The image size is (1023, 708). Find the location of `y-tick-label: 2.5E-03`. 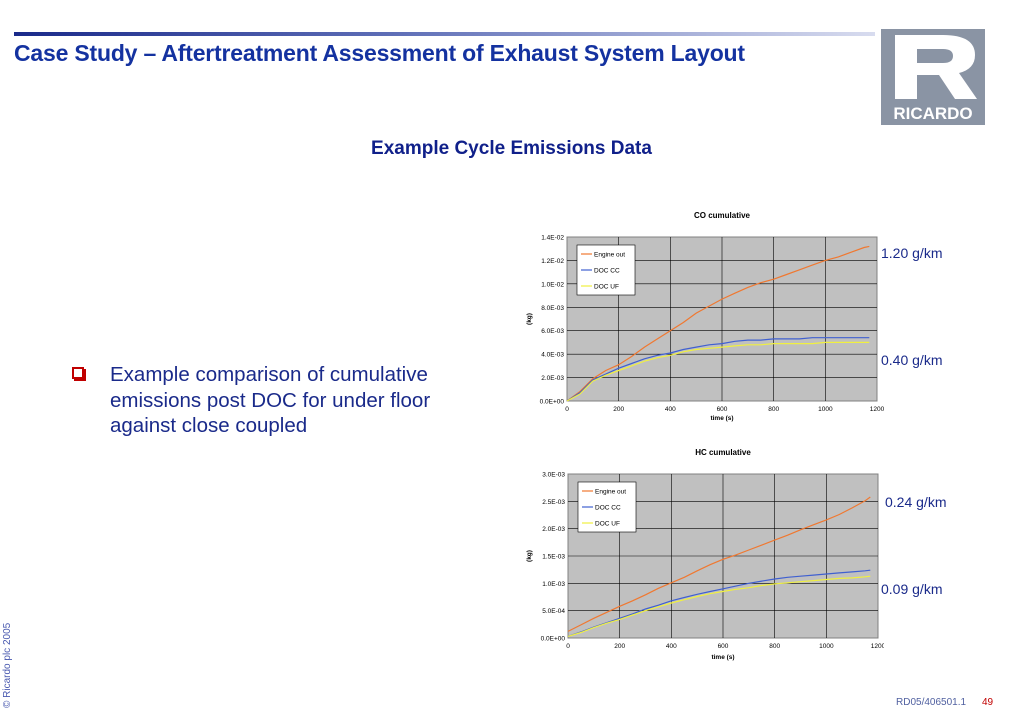

y-tick-label: 2.5E-03 is located at coordinates (553, 502).